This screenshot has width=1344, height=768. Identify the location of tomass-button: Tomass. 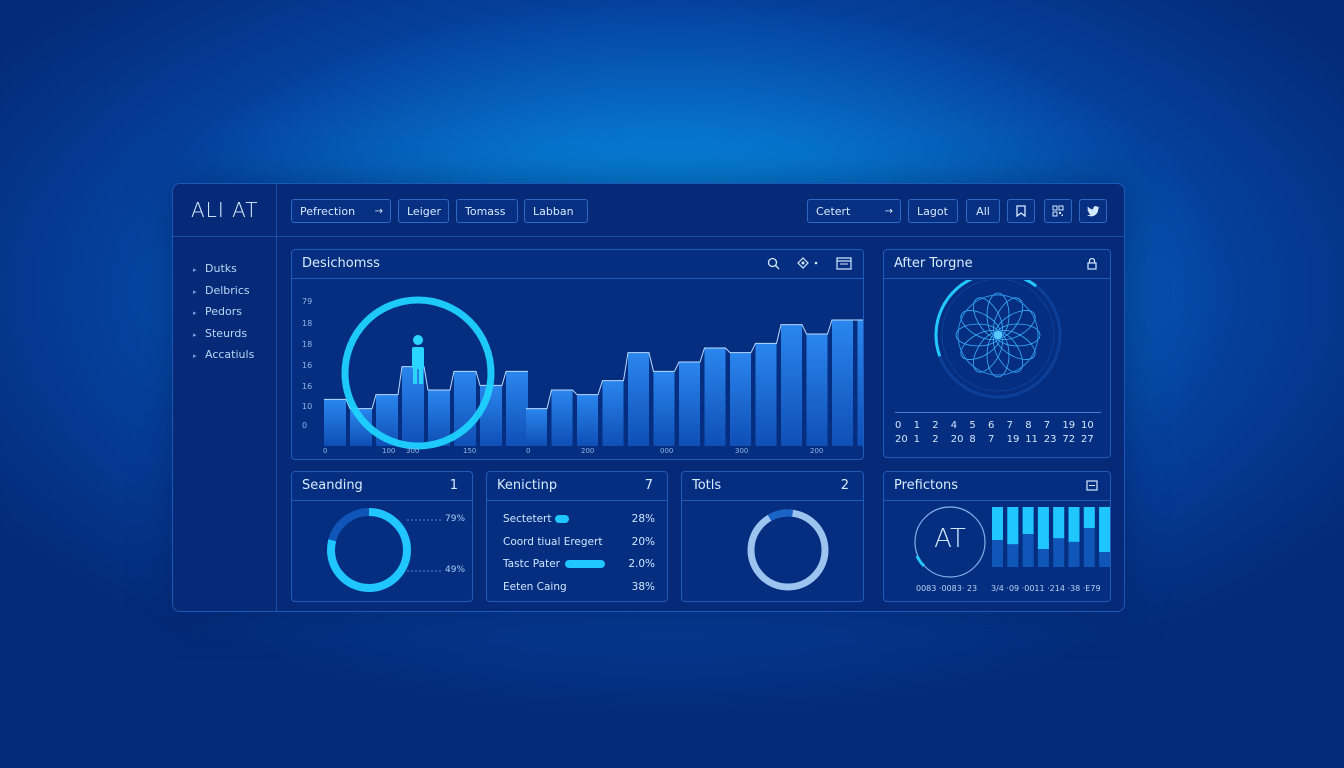
(487, 211).